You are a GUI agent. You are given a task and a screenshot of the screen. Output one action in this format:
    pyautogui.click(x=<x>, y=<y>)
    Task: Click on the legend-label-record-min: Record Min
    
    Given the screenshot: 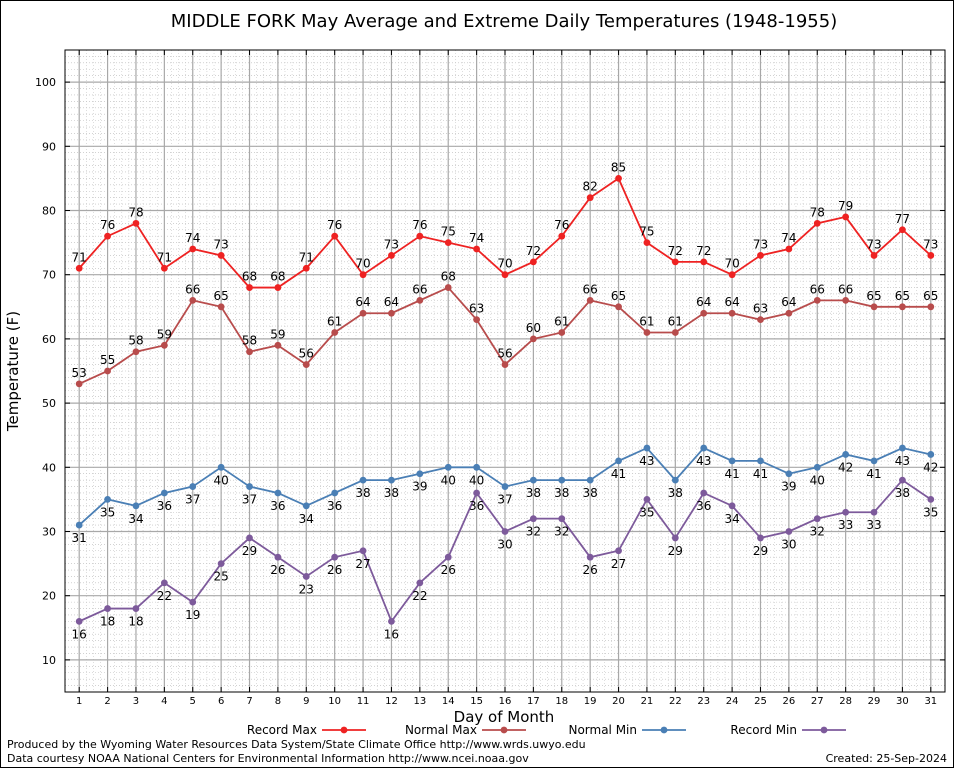 What is the action you would take?
    pyautogui.click(x=763, y=730)
    